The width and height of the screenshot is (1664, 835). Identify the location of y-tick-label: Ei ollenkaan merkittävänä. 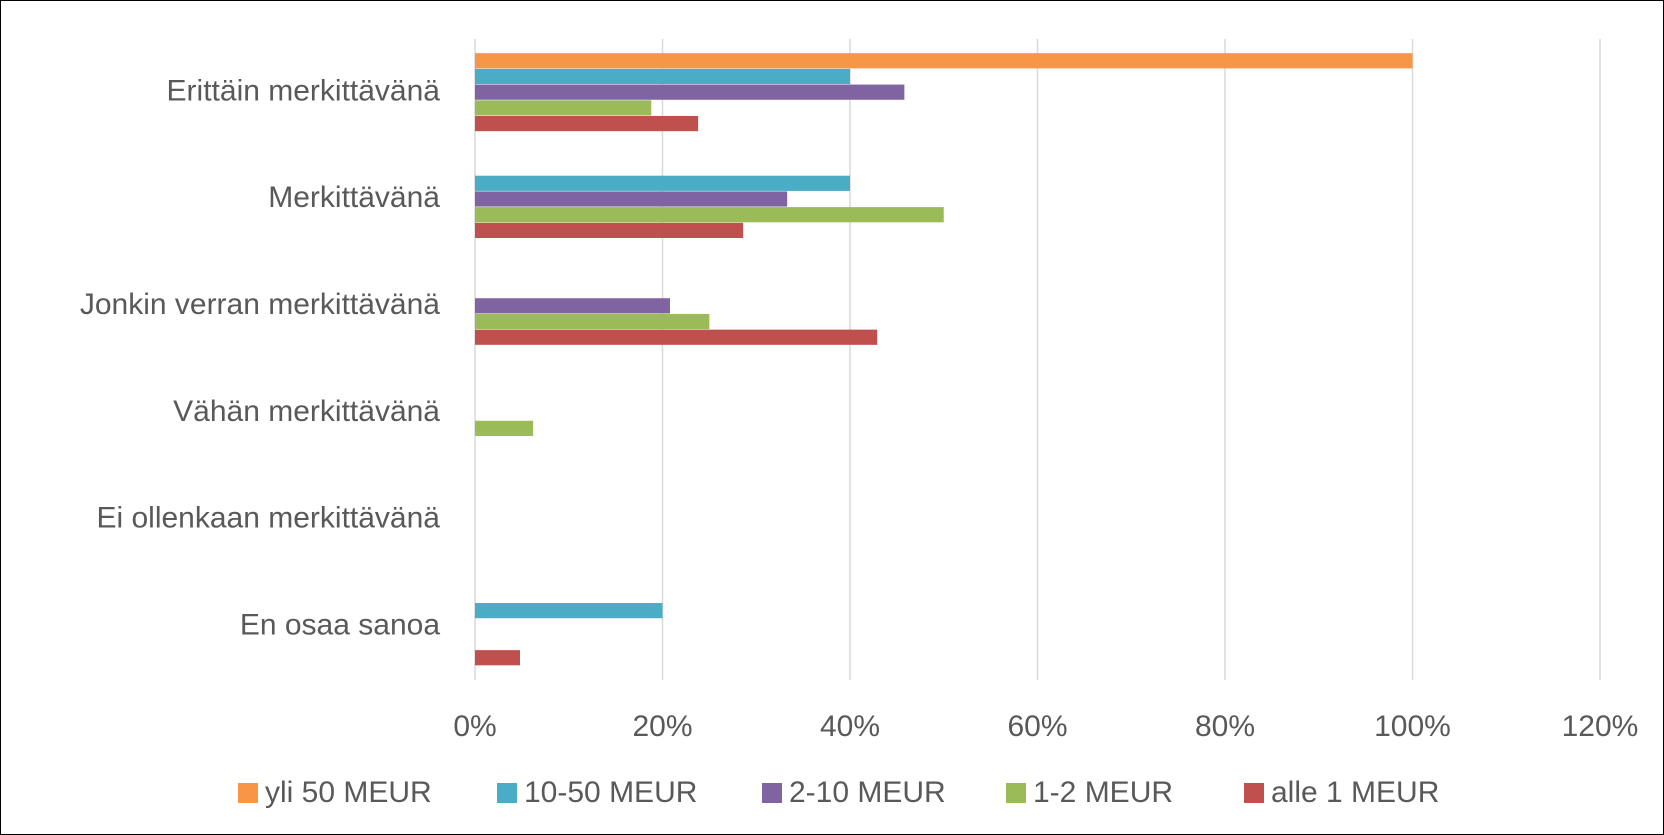
(268, 518).